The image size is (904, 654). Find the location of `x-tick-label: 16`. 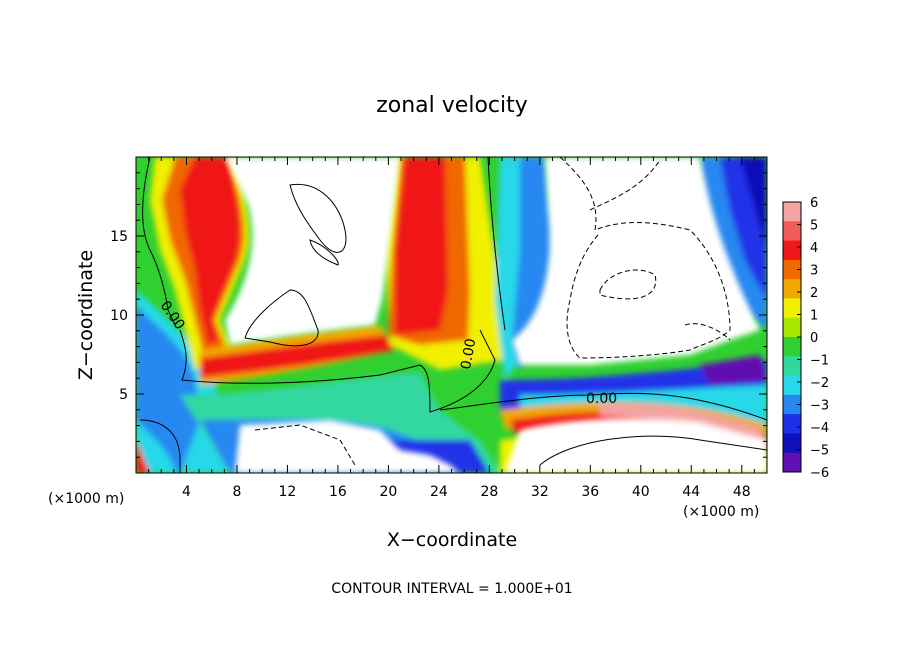

x-tick-label: 16 is located at coordinates (338, 492).